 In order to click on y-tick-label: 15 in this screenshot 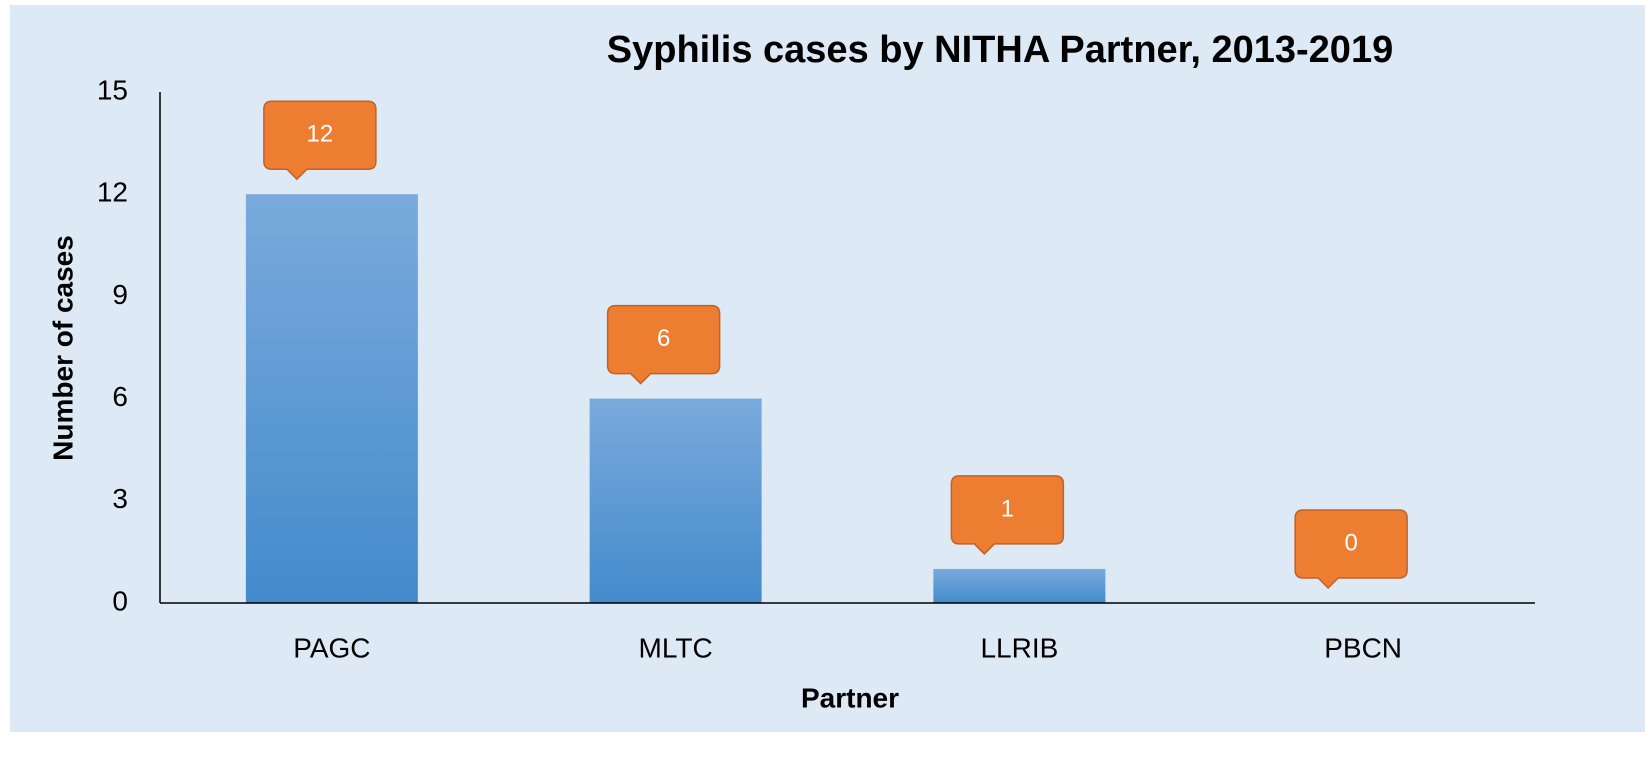, I will do `click(112, 89)`.